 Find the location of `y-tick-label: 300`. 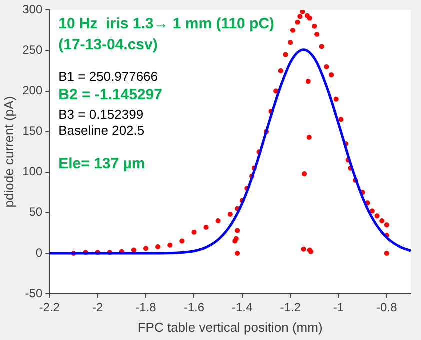

y-tick-label: 300 is located at coordinates (32, 9).